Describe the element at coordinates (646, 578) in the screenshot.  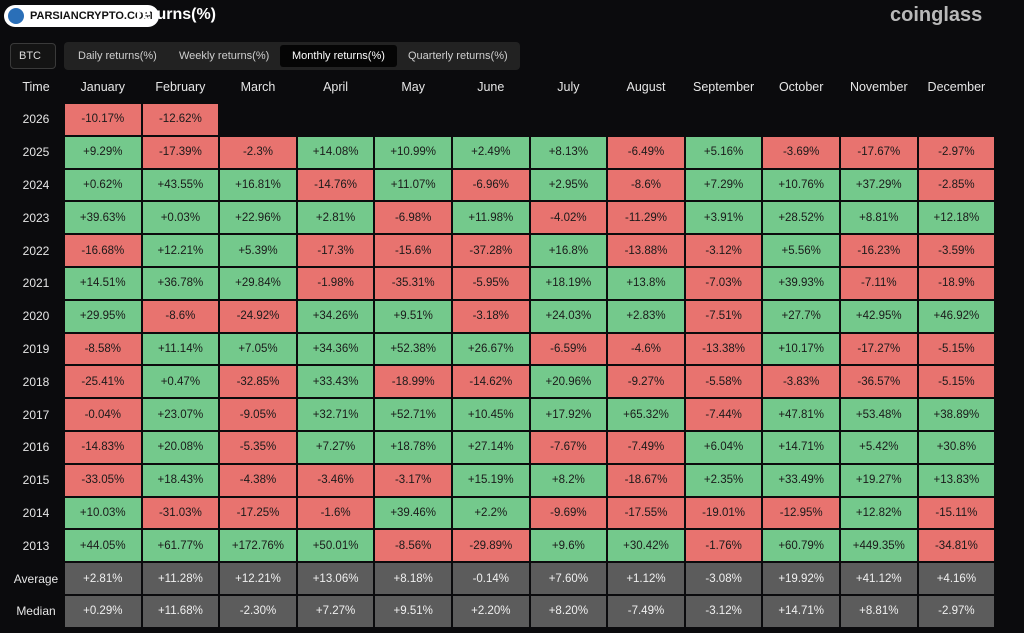
I see `summary-cell: +1.12%` at that location.